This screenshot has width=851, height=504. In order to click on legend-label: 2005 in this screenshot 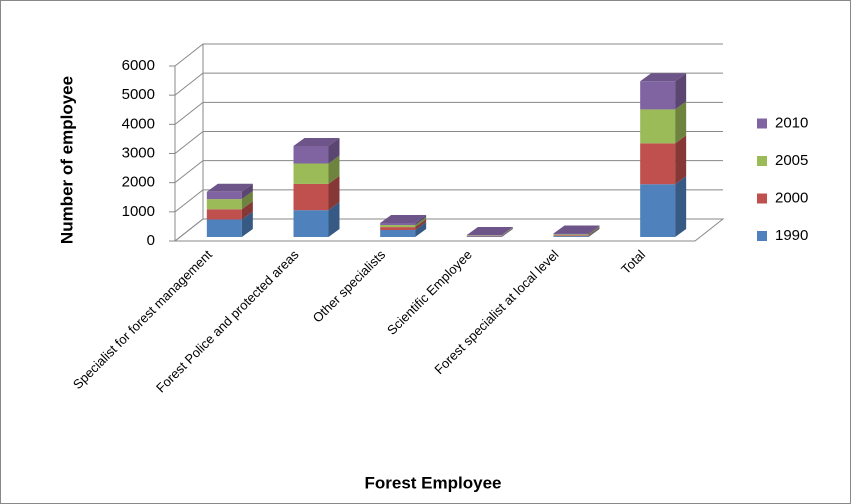, I will do `click(791, 160)`.